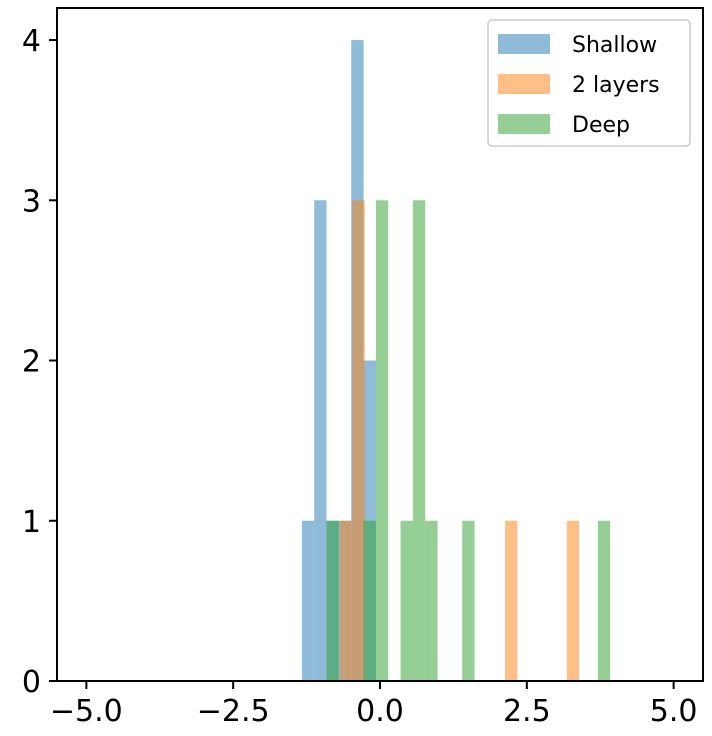  Describe the element at coordinates (524, 44) in the screenshot. I see `legend-swatch-shallow` at that location.